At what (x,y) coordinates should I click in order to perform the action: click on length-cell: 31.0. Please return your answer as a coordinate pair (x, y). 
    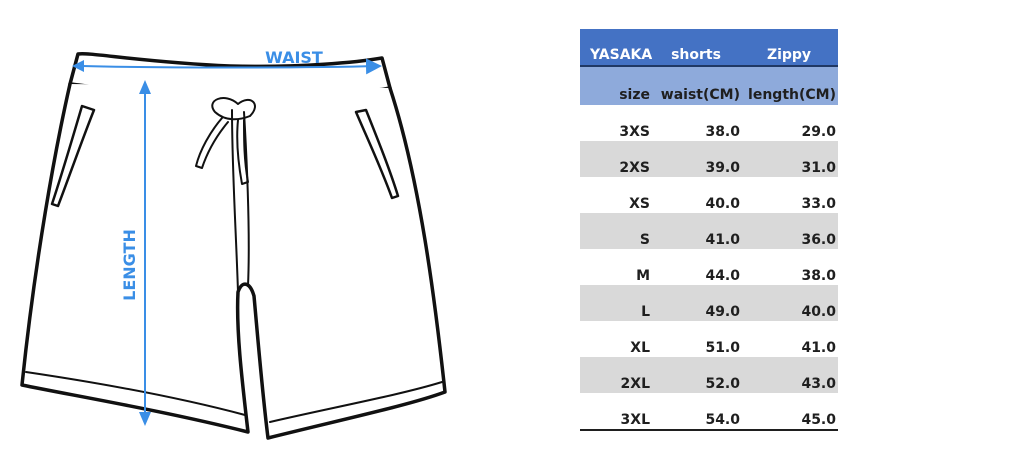
    Looking at the image, I should click on (790, 159).